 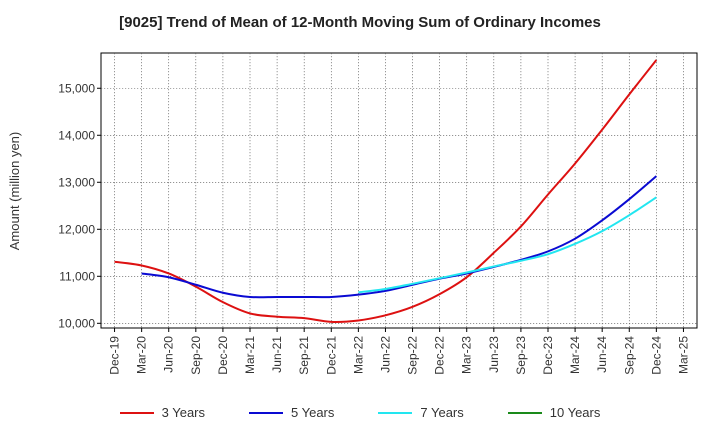 I want to click on legend-label: 5 Years, so click(x=313, y=412).